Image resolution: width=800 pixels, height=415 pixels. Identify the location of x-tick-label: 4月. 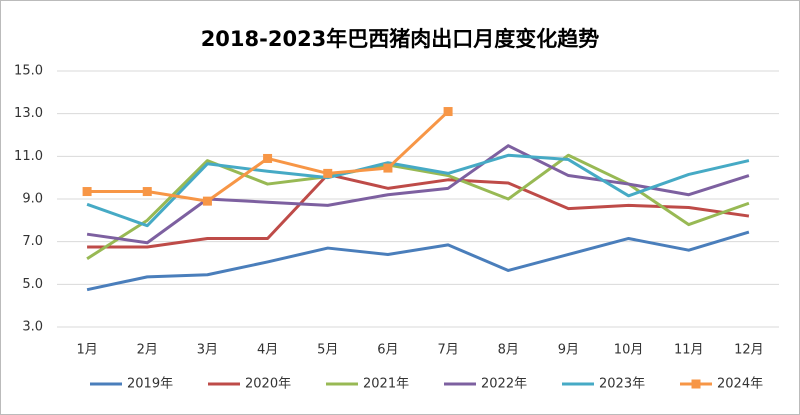
(267, 350).